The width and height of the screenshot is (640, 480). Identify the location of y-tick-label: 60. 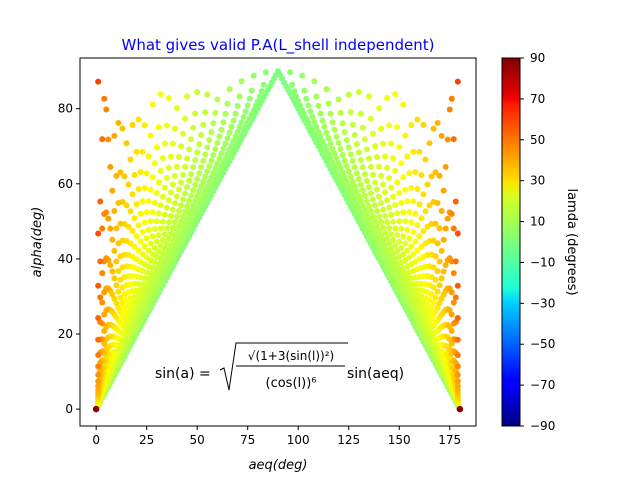
(65, 184).